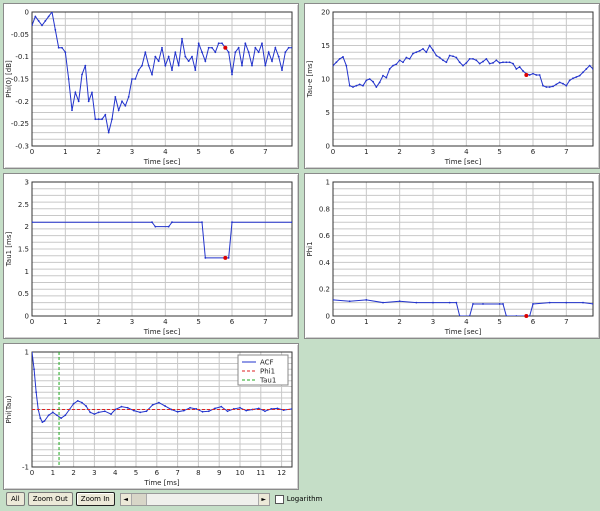  What do you see at coordinates (161, 249) in the screenshot?
I see `grid` at bounding box center [161, 249].